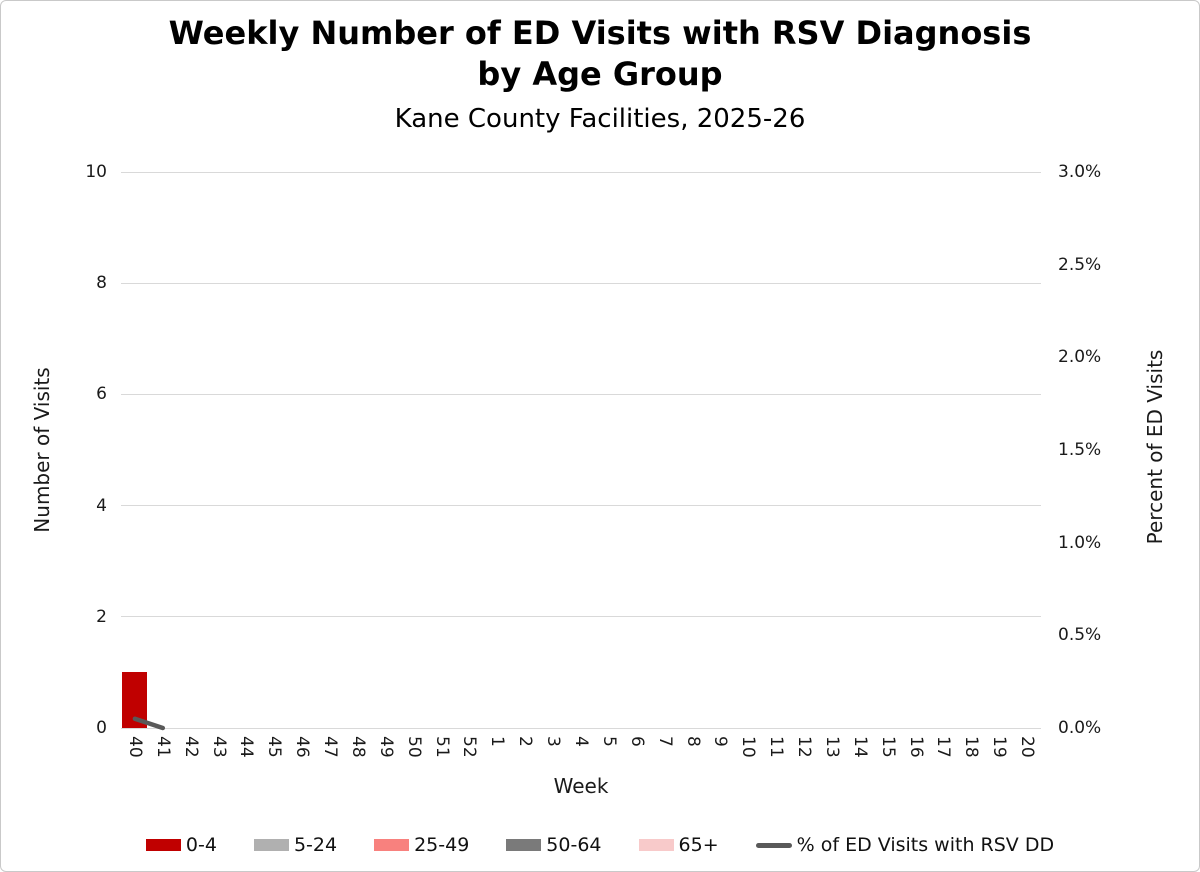  Describe the element at coordinates (915, 747) in the screenshot. I see `x-tick-week-16: 16` at that location.